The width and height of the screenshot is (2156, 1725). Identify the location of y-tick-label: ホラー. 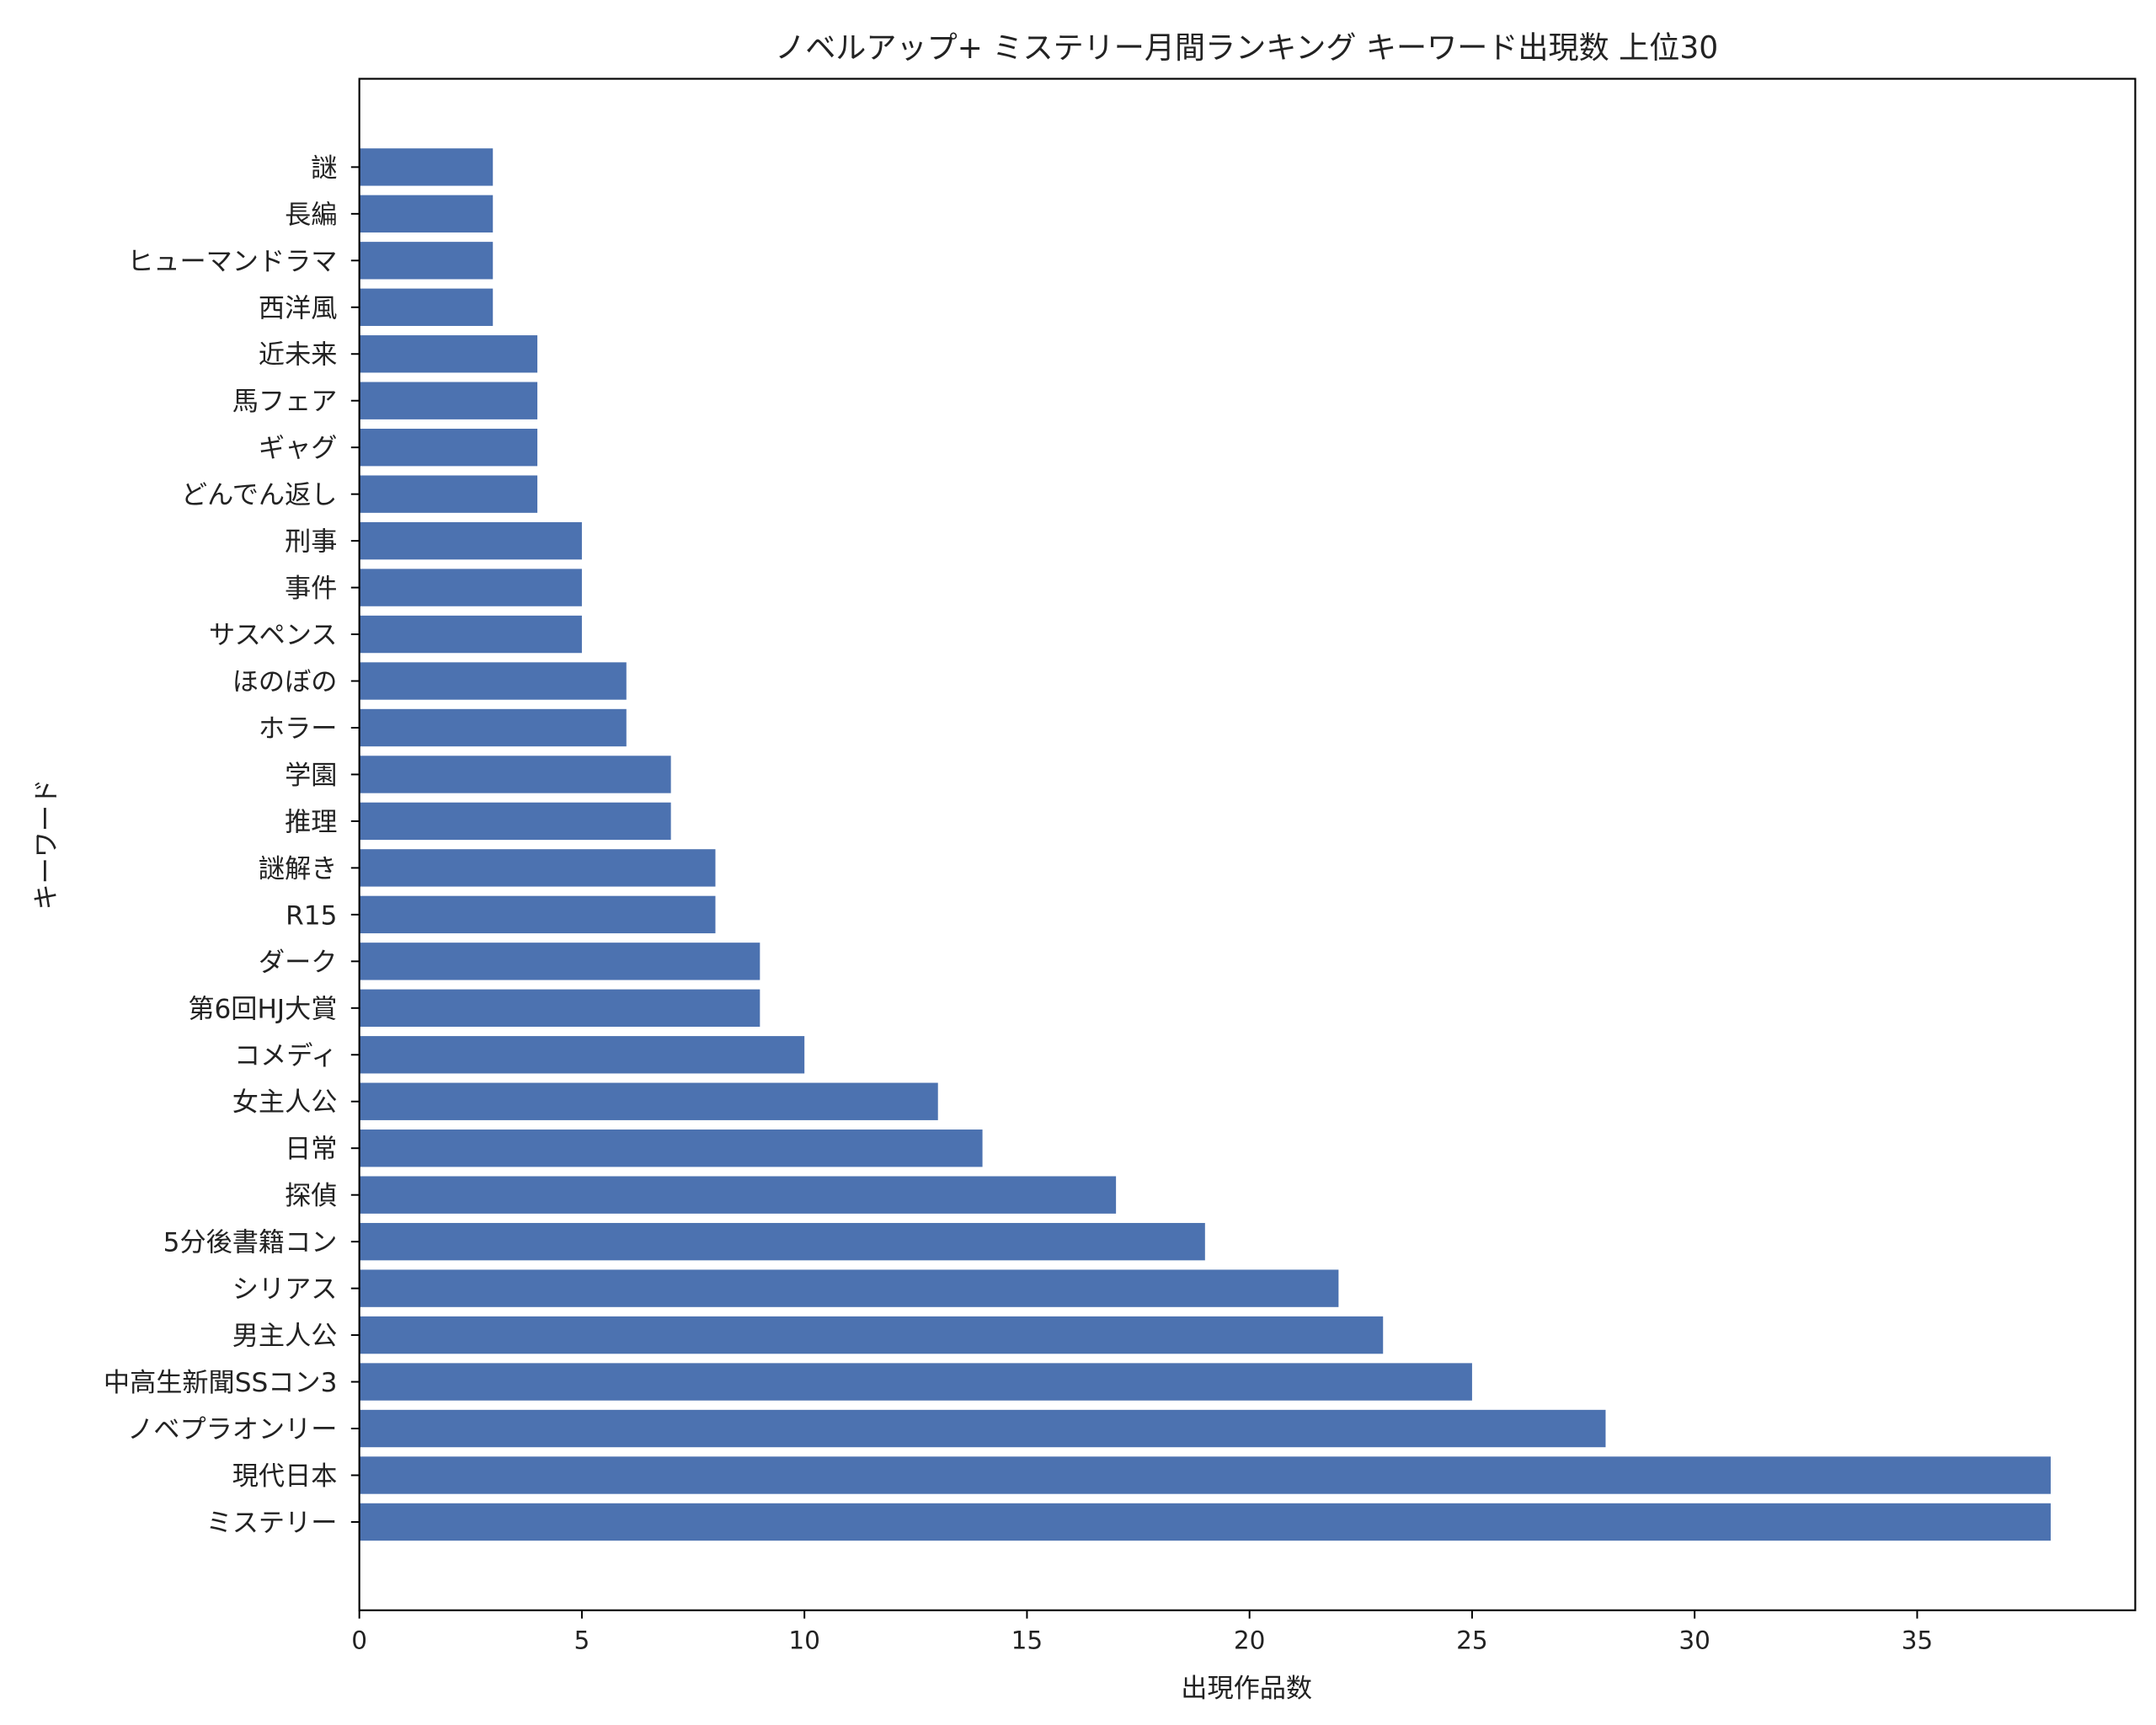
(298, 728).